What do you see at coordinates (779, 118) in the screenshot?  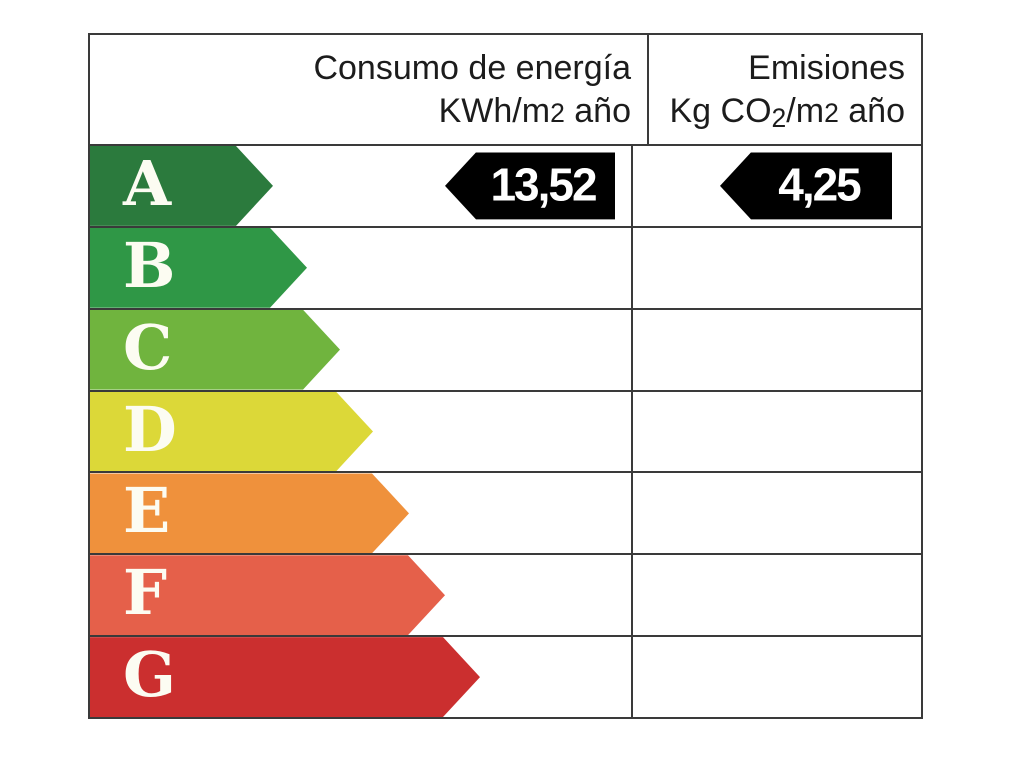 I see `co2-subscript: 2` at bounding box center [779, 118].